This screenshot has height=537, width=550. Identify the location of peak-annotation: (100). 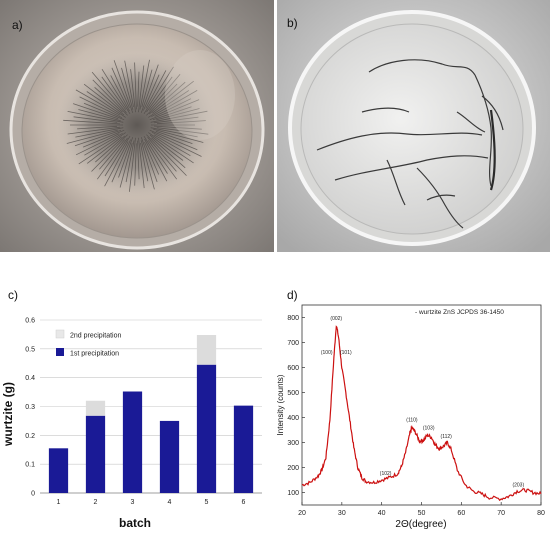
(327, 353).